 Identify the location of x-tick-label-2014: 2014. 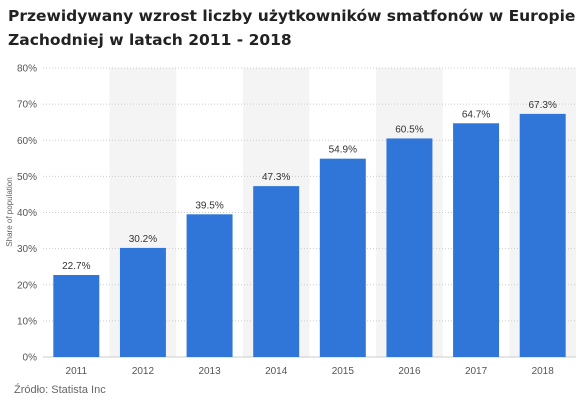
(276, 371).